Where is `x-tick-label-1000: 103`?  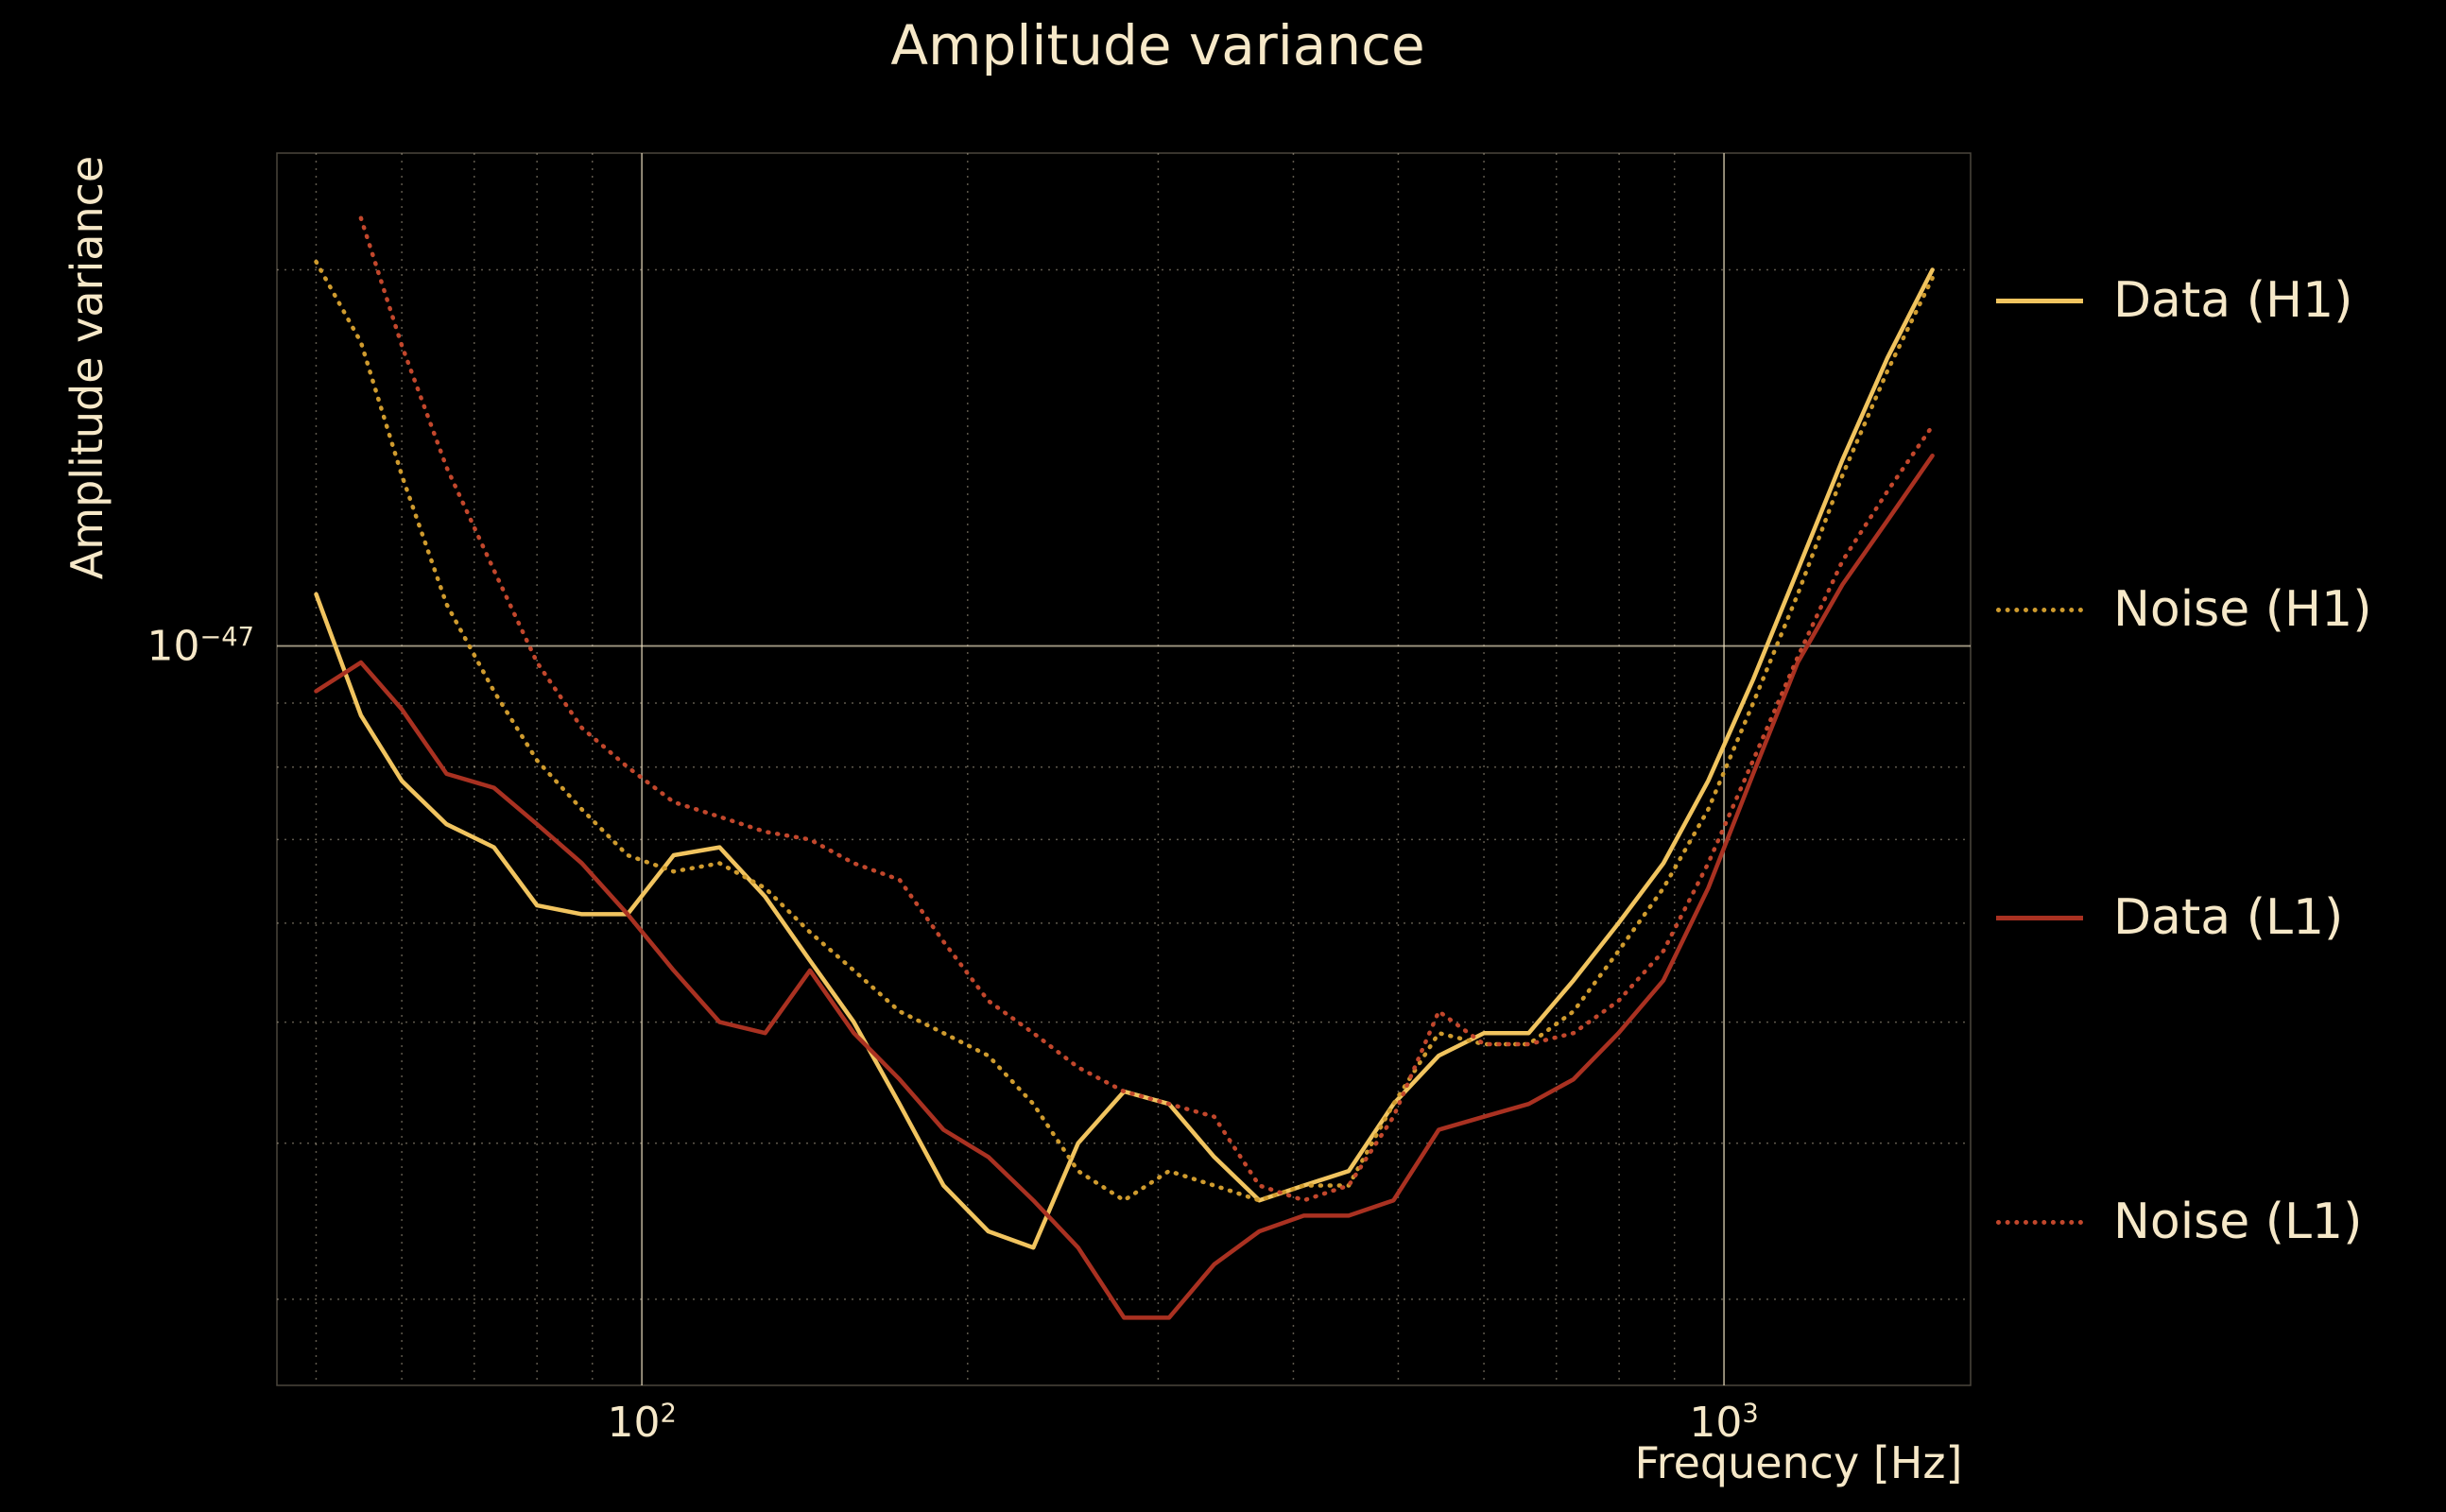
x-tick-label-1000: 103 is located at coordinates (1724, 1423).